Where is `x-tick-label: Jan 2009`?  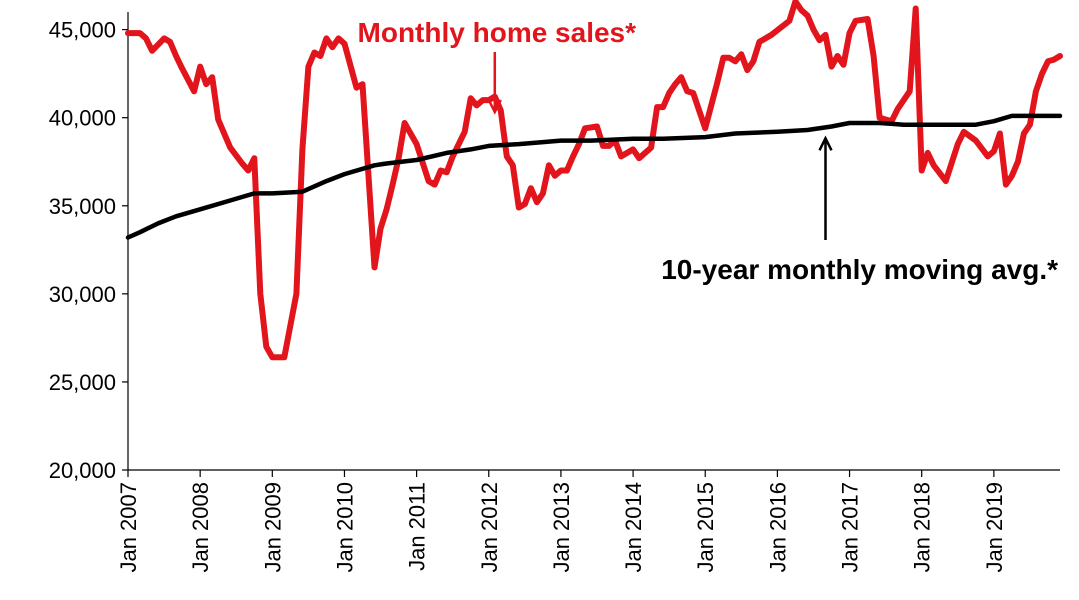 x-tick-label: Jan 2009 is located at coordinates (272, 527).